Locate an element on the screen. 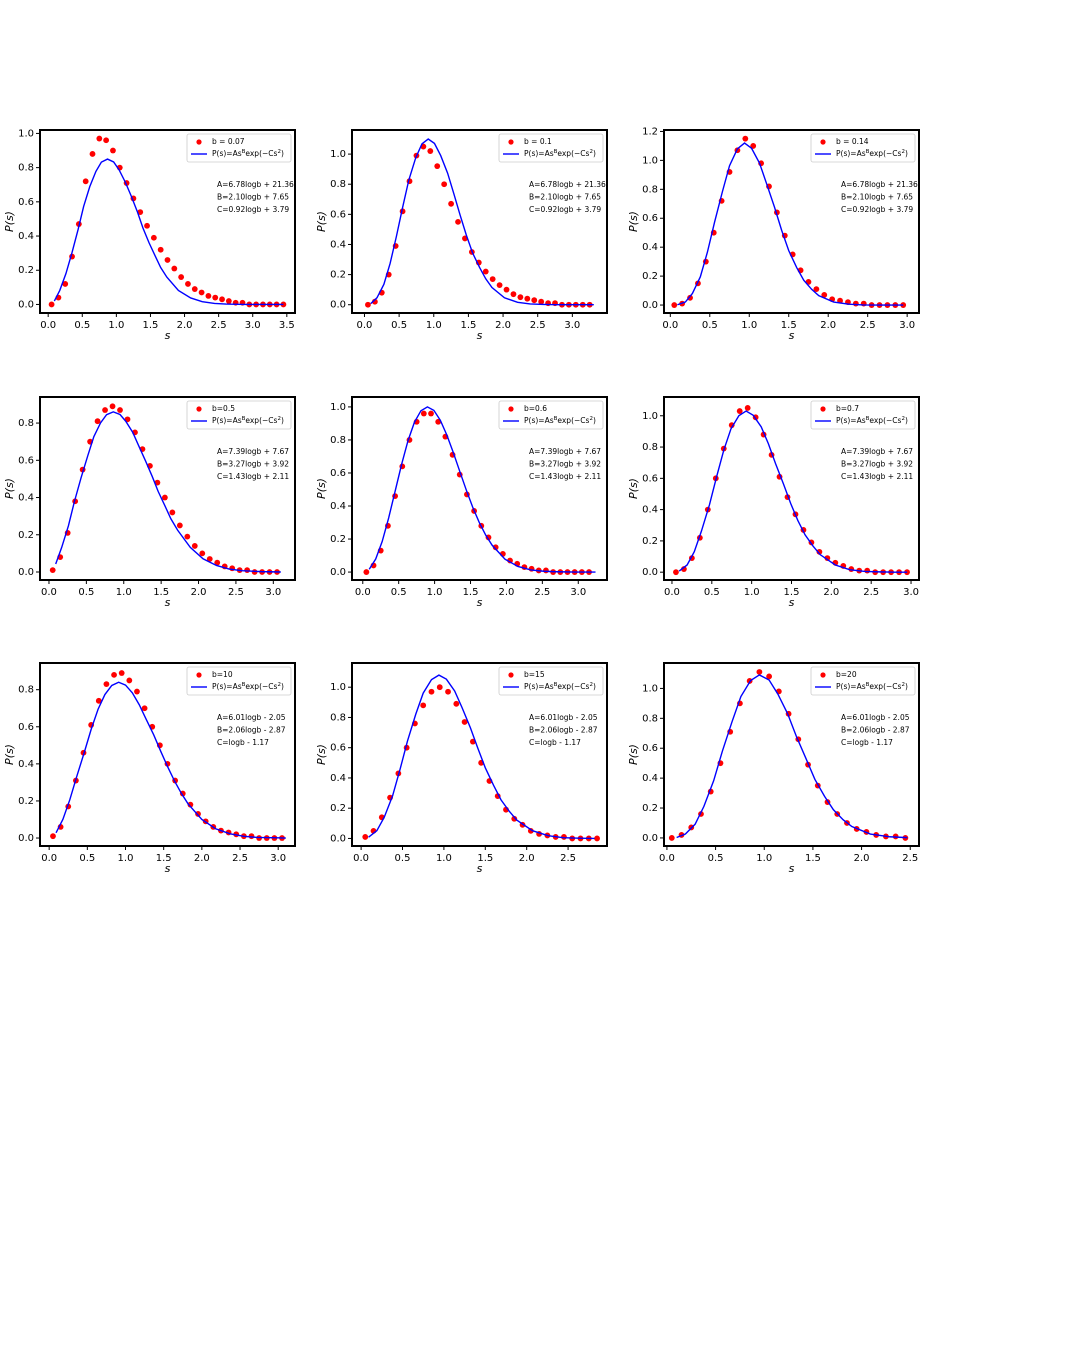 This screenshot has width=1090, height=1366. x-tick-label: 2.5 is located at coordinates (871, 592).